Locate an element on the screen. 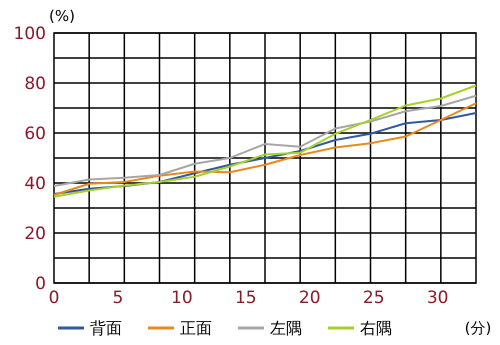 Image resolution: width=500 pixels, height=345 pixels. x-tick-label: 10 is located at coordinates (182, 298).